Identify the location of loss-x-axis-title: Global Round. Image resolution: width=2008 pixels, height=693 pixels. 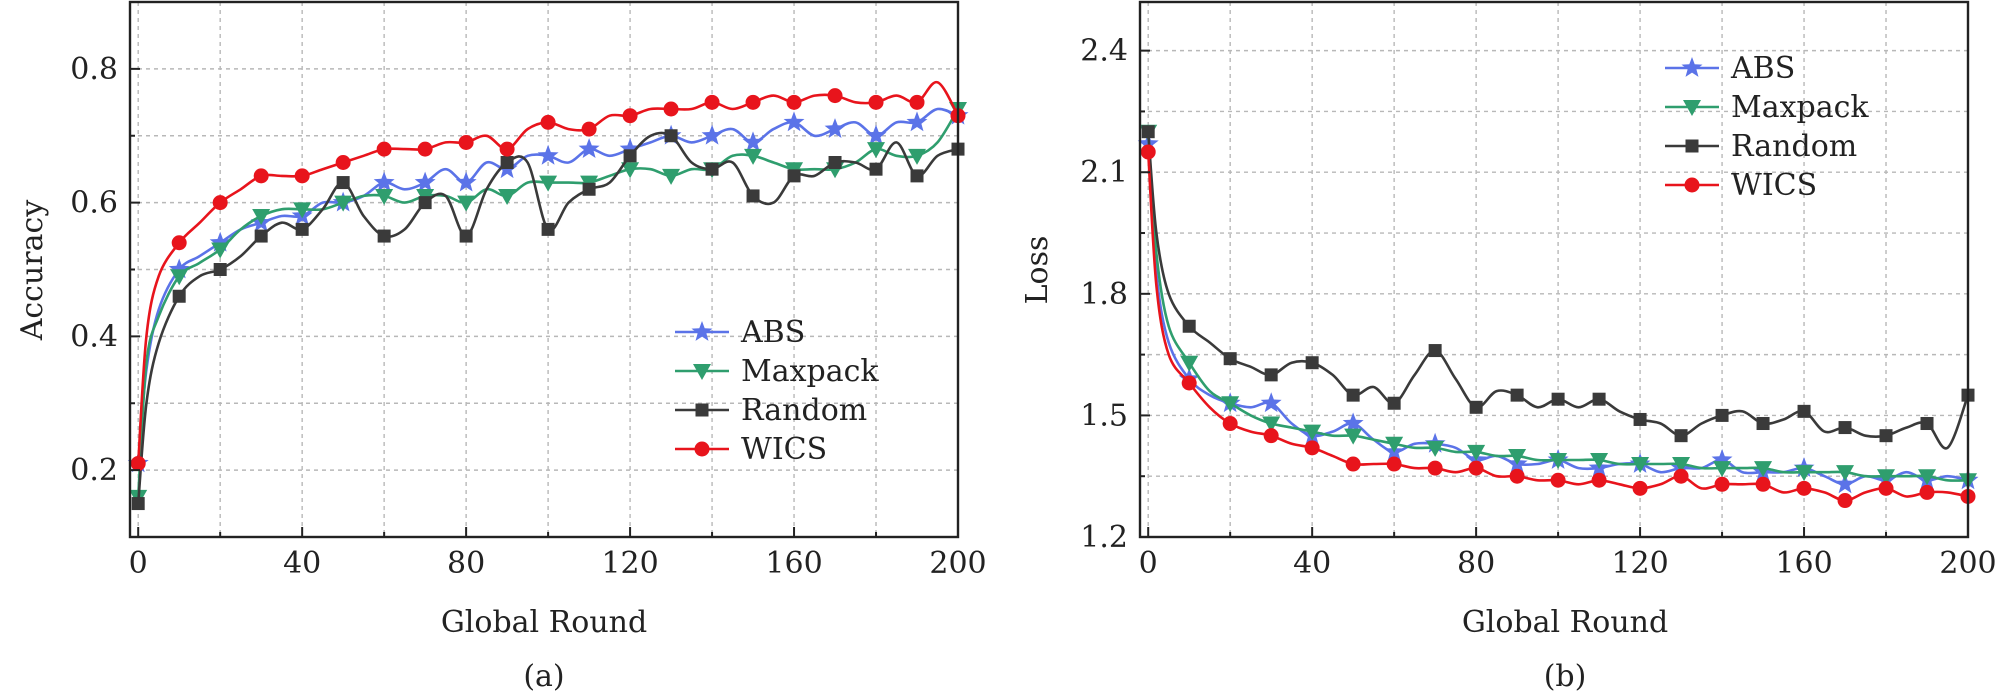
(1565, 622).